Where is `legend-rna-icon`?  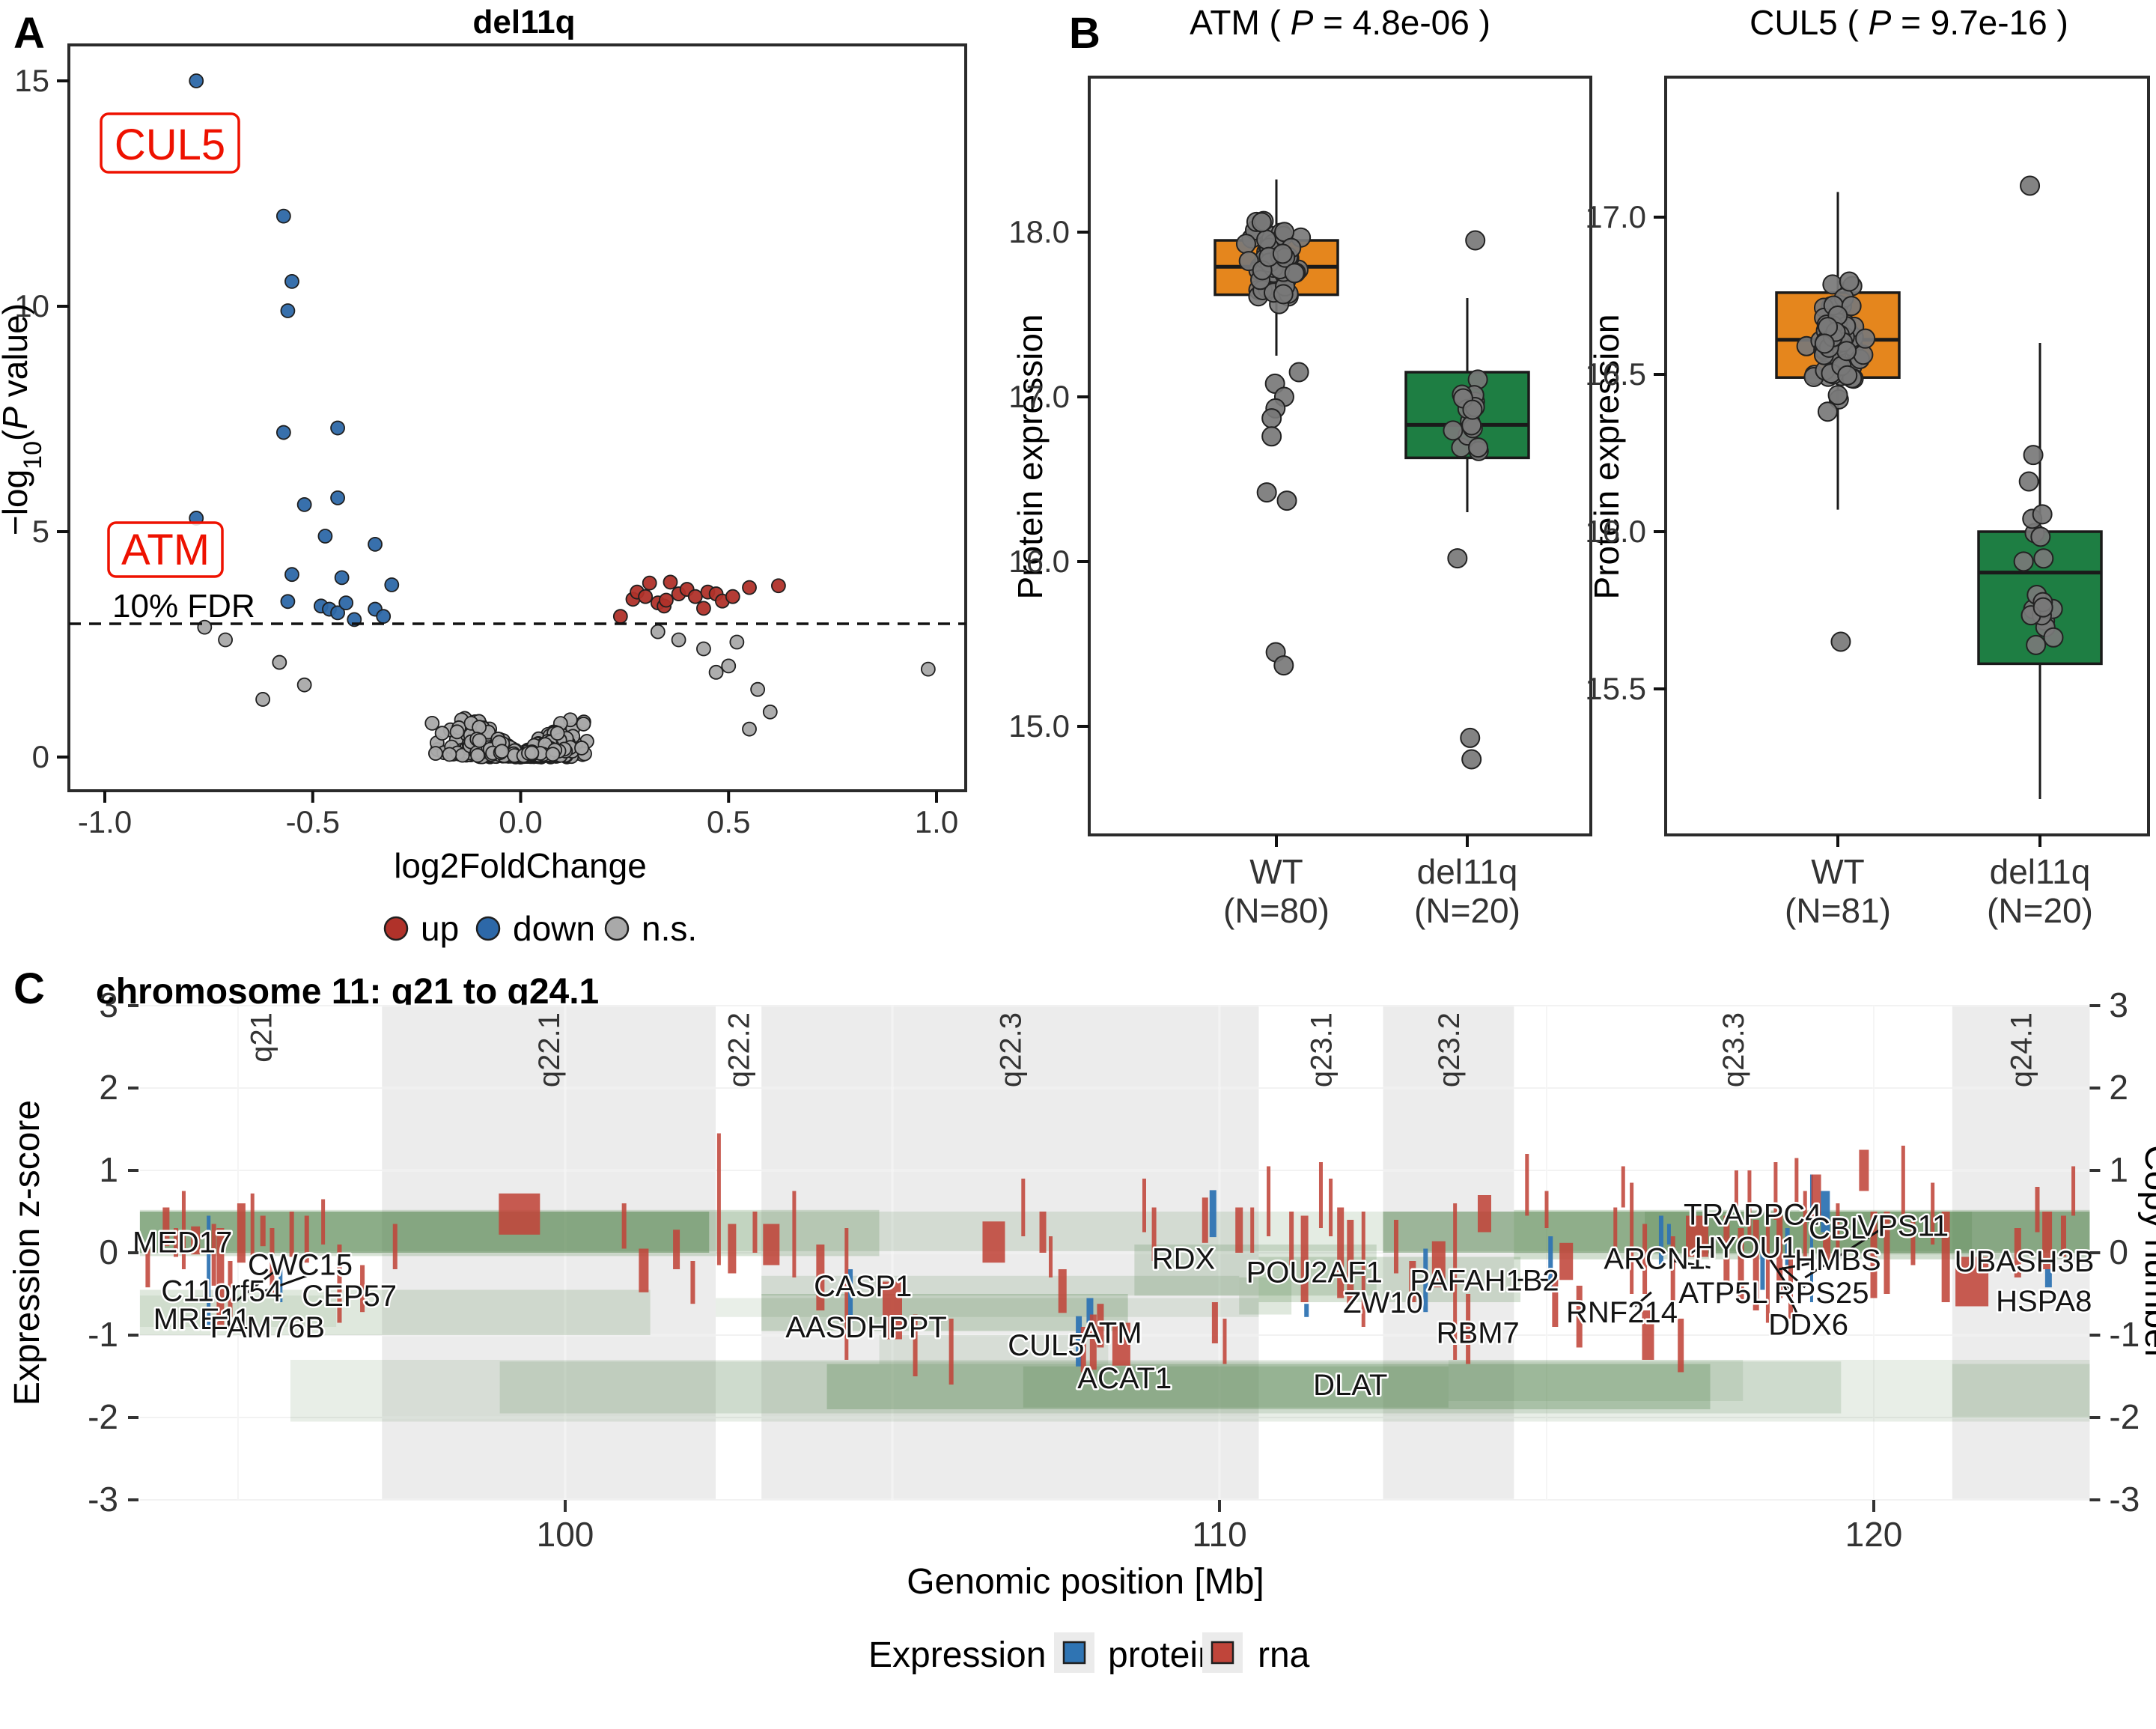
legend-rna-icon is located at coordinates (1222, 1653).